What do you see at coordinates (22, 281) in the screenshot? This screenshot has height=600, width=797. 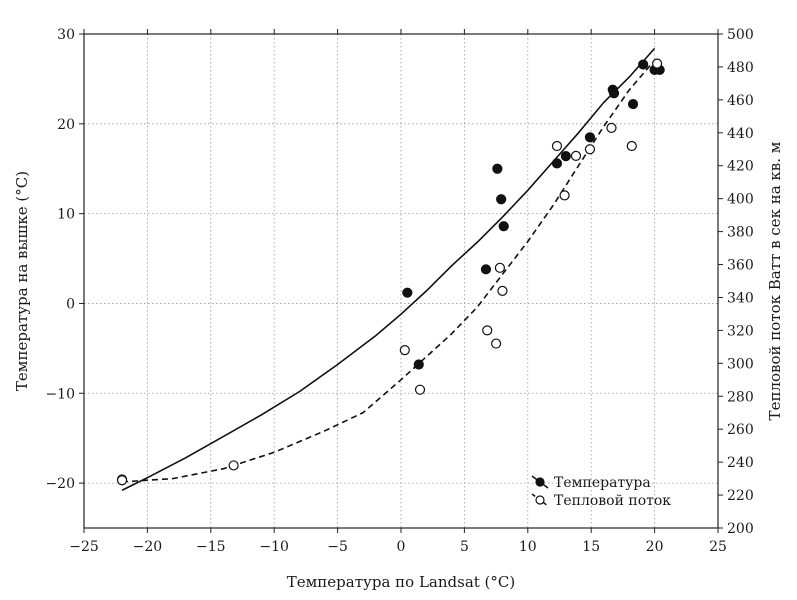 I see `y-axis-left-label: Температура на вышке (°C)` at bounding box center [22, 281].